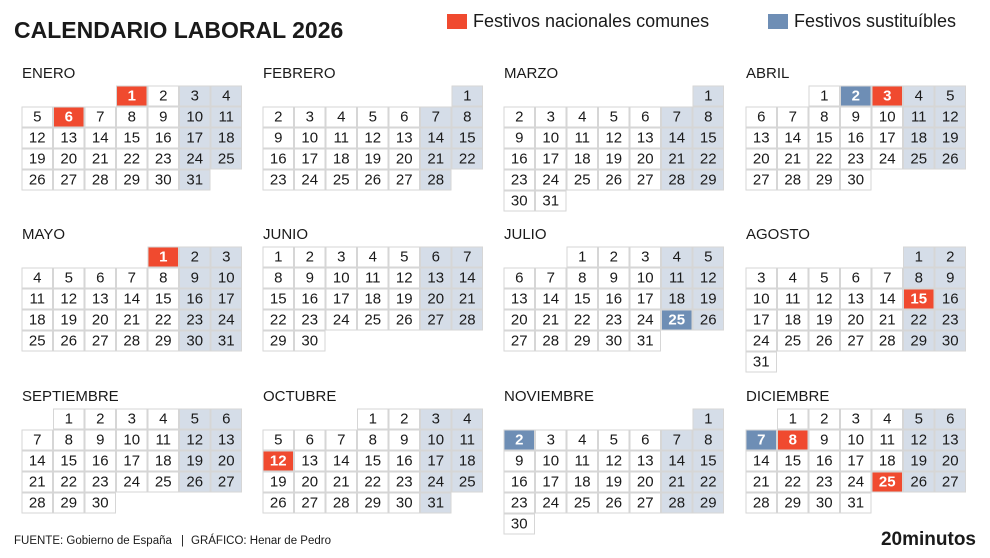 The height and width of the screenshot is (558, 990). I want to click on month-name: MAYO, so click(43, 234).